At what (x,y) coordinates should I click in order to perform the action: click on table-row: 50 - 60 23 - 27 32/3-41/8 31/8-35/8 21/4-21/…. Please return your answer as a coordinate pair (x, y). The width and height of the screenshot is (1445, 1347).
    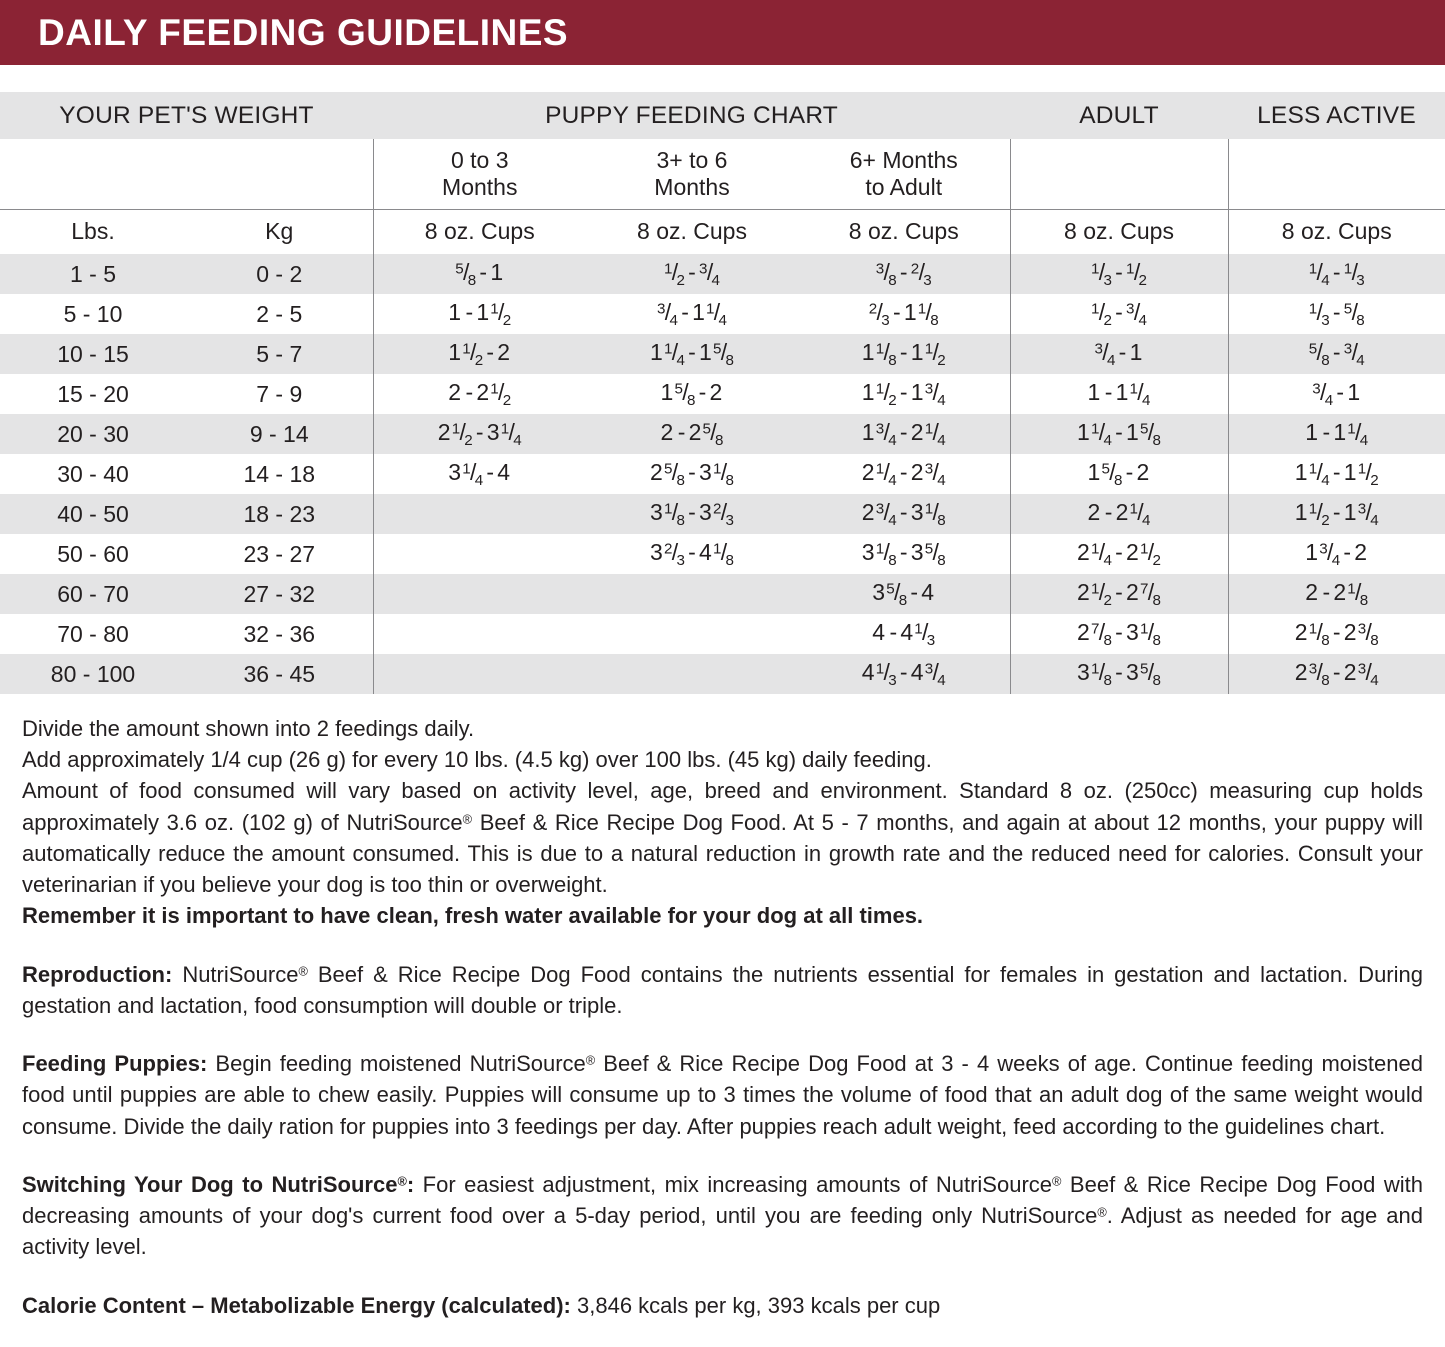
    Looking at the image, I should click on (722, 554).